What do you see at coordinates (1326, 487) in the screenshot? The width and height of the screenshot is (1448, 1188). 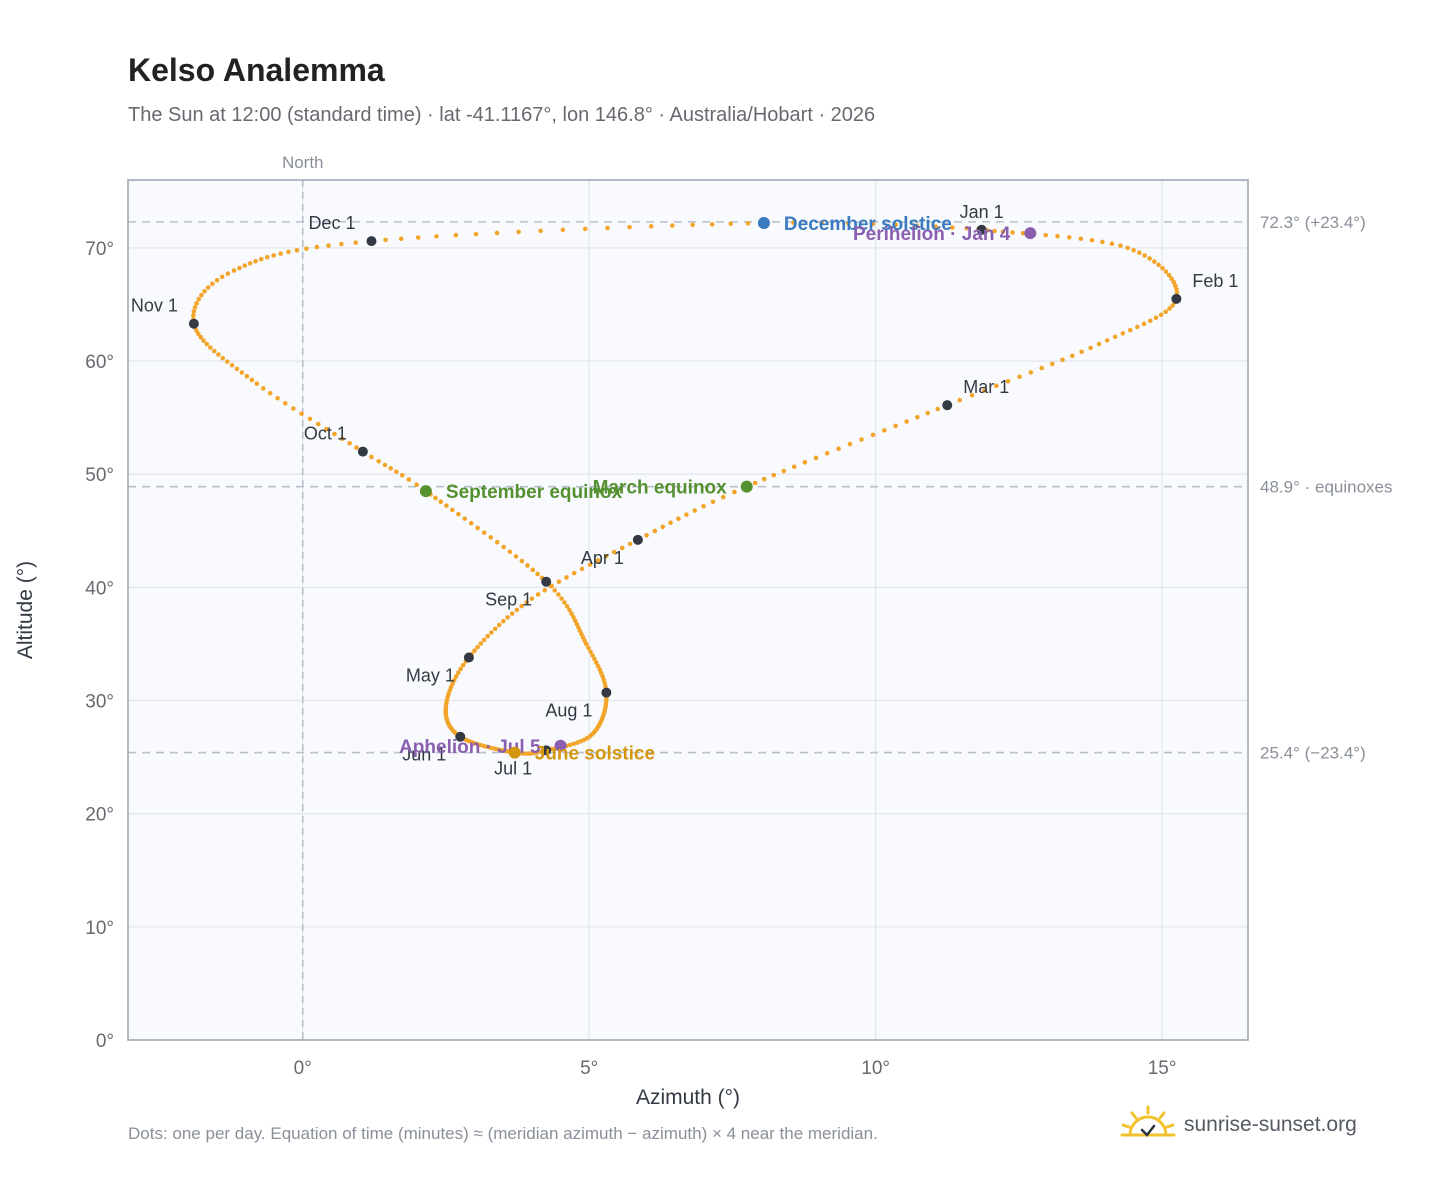 I see `reference-line-label: 48.9° · equinoxes` at bounding box center [1326, 487].